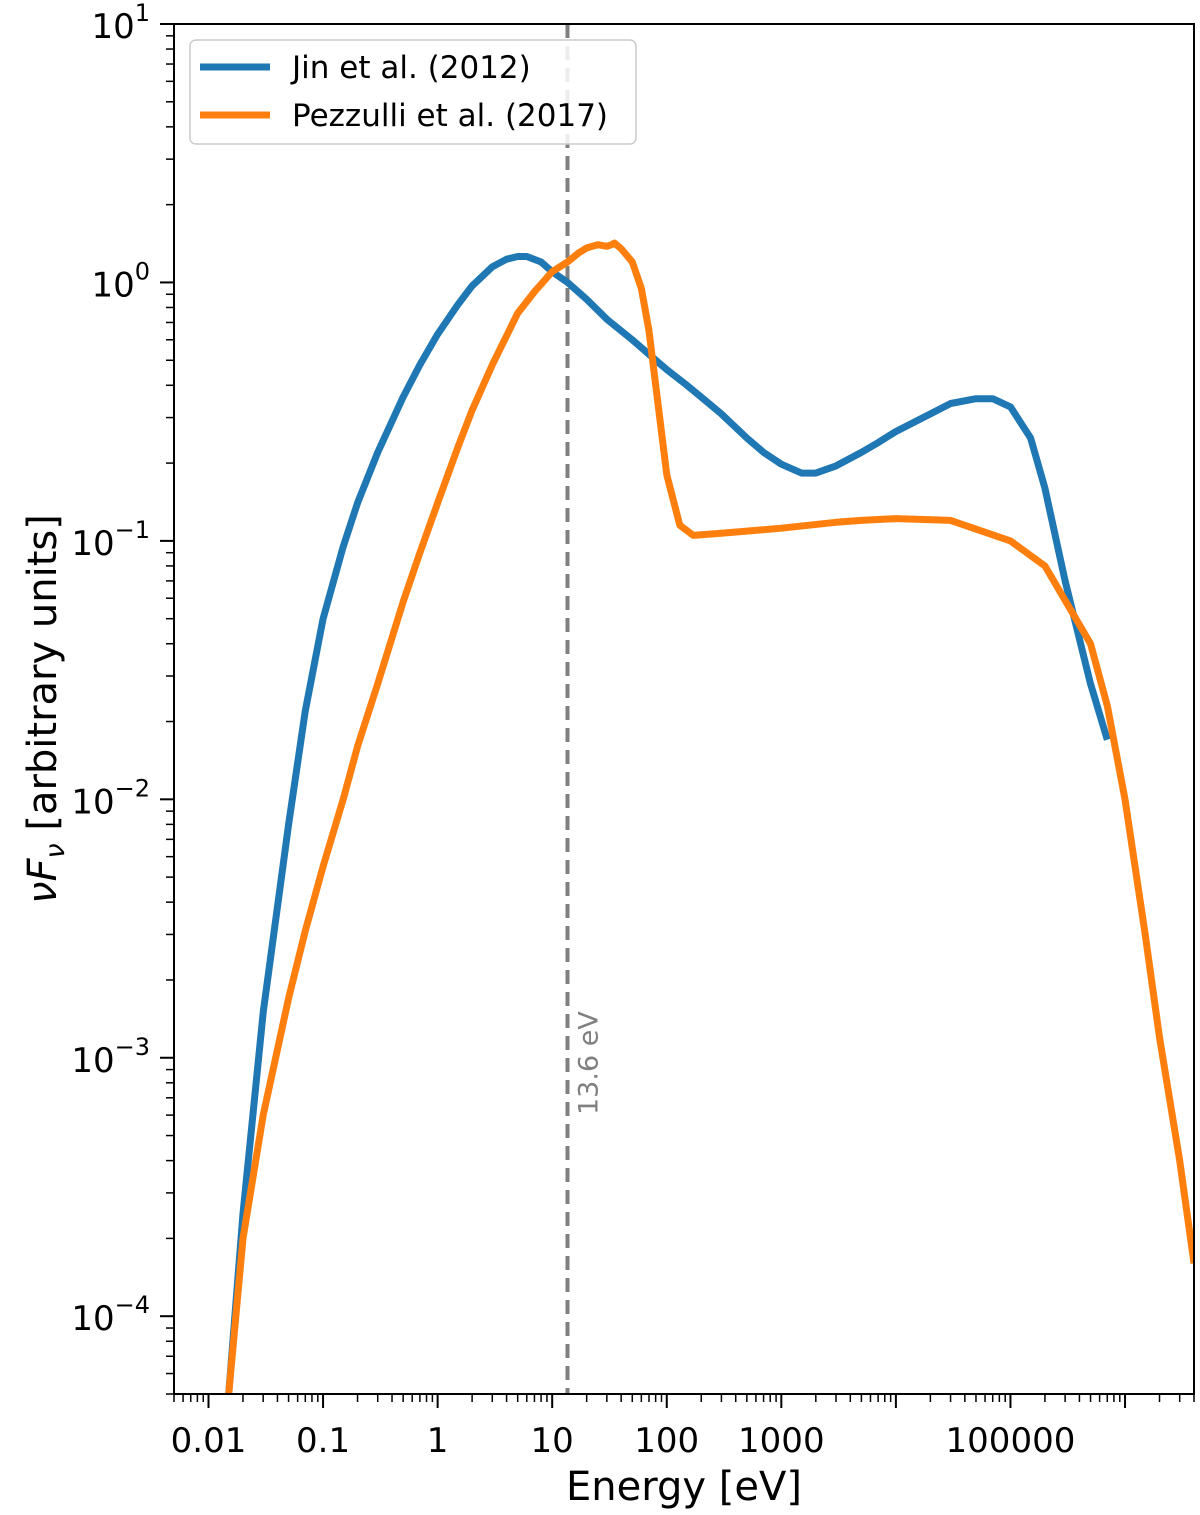  What do you see at coordinates (45, 709) in the screenshot?
I see `y-axis-title: νFν [arbitrary units]` at bounding box center [45, 709].